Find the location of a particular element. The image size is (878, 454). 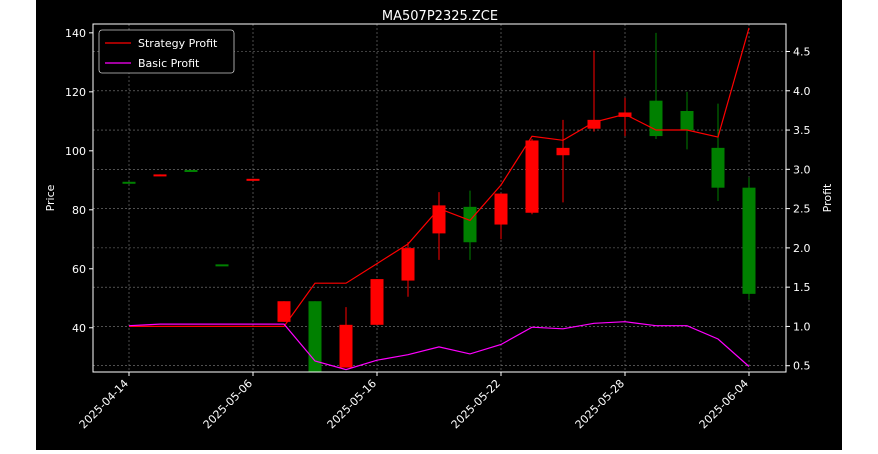

x-tick-label: 2025-04-14 is located at coordinates (104, 404).